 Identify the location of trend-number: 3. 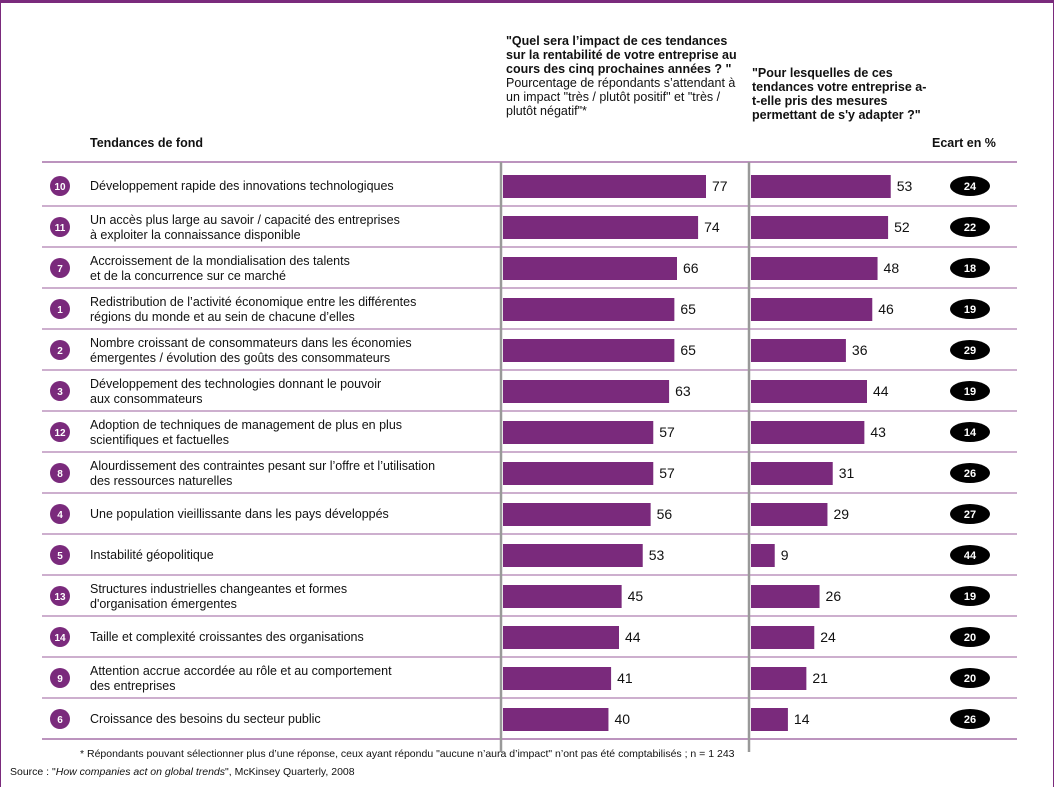
(60, 392).